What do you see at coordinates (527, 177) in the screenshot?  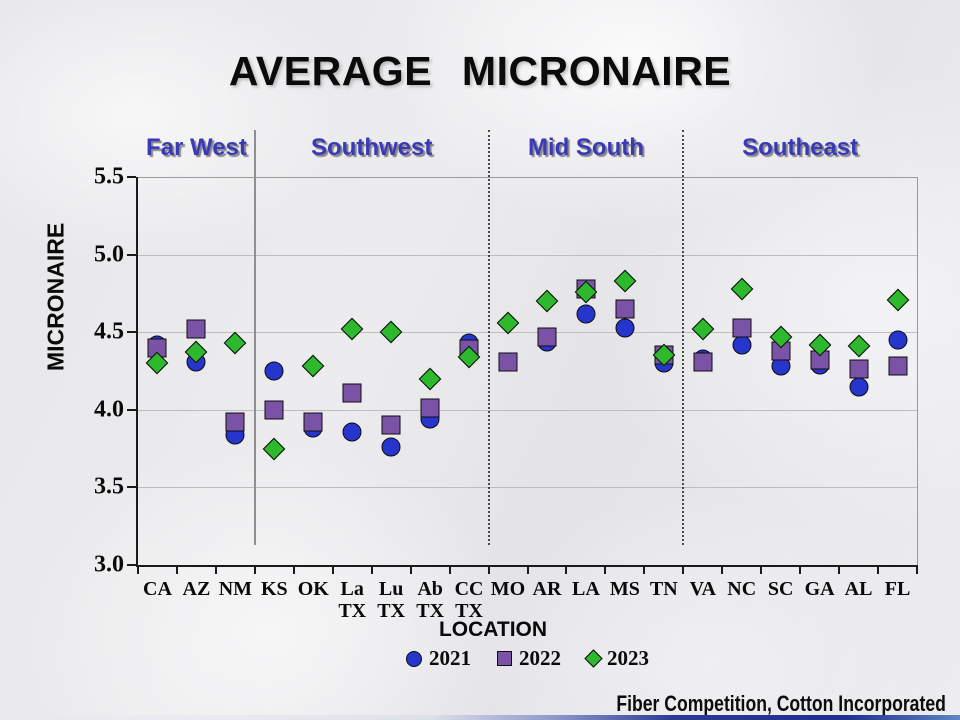 I see `plot-top-border` at bounding box center [527, 177].